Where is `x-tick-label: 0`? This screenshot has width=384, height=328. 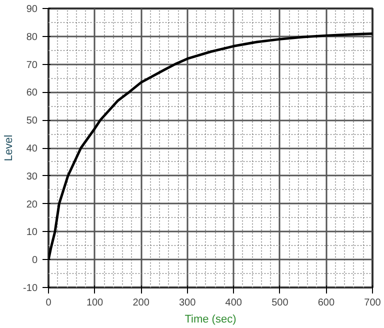 x-tick-label: 0 is located at coordinates (49, 303).